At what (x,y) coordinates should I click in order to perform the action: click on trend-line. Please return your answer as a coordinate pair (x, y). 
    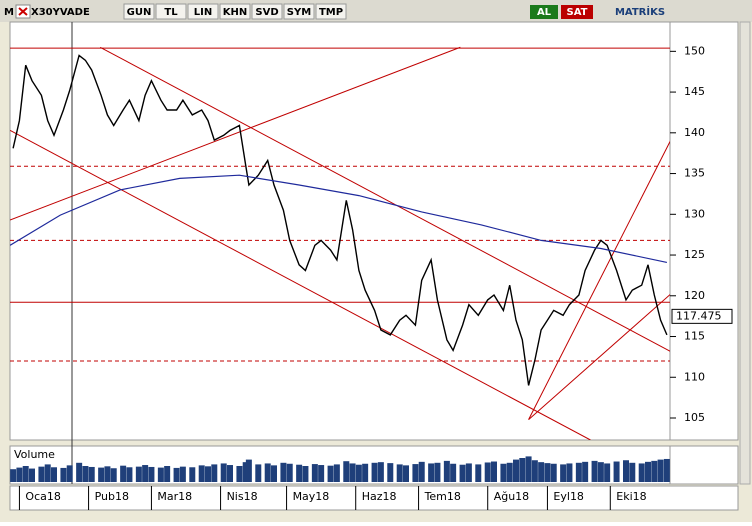
    Looking at the image, I should click on (599, 280).